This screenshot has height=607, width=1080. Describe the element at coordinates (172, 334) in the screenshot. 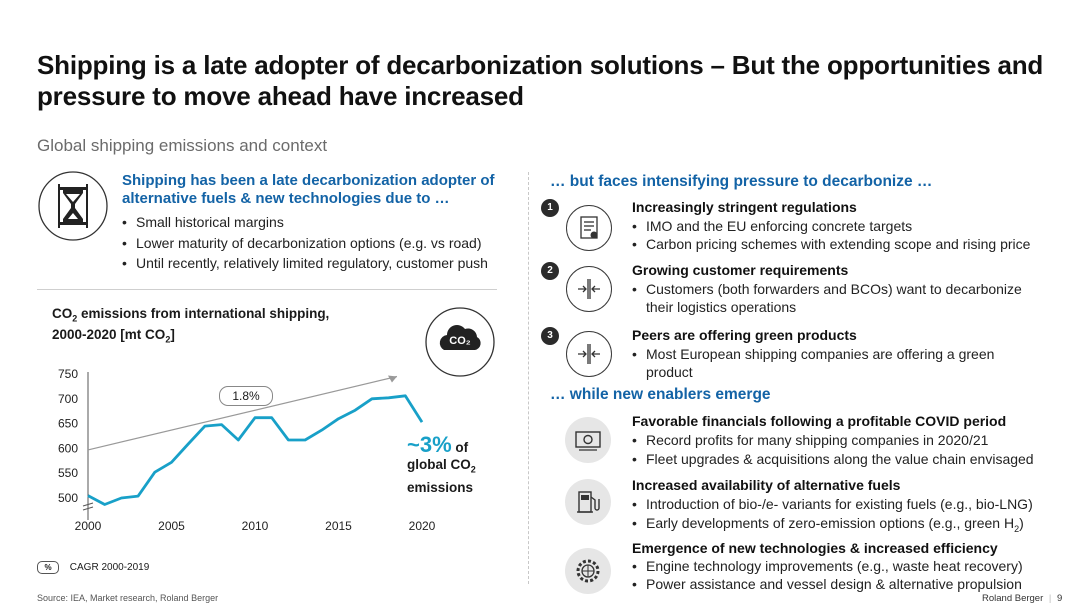

I see `chart-title-bracket: ]` at that location.